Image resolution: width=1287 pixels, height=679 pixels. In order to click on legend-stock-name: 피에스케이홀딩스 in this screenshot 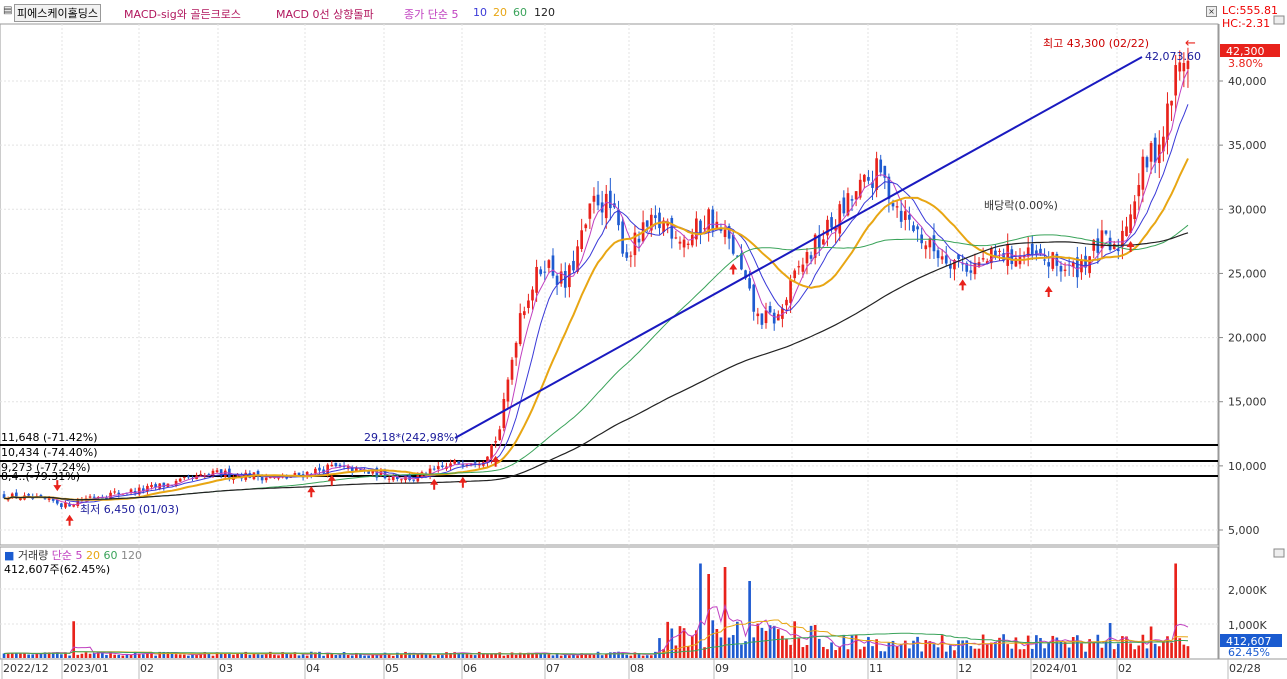, I will do `click(57, 13)`.